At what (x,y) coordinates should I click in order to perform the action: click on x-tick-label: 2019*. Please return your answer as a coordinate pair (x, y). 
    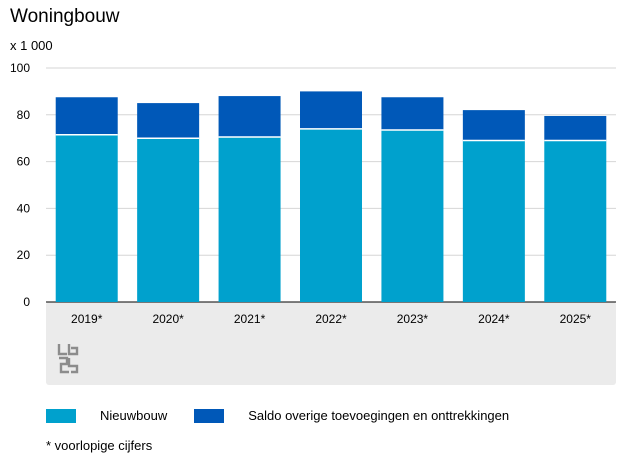
    Looking at the image, I should click on (87, 319).